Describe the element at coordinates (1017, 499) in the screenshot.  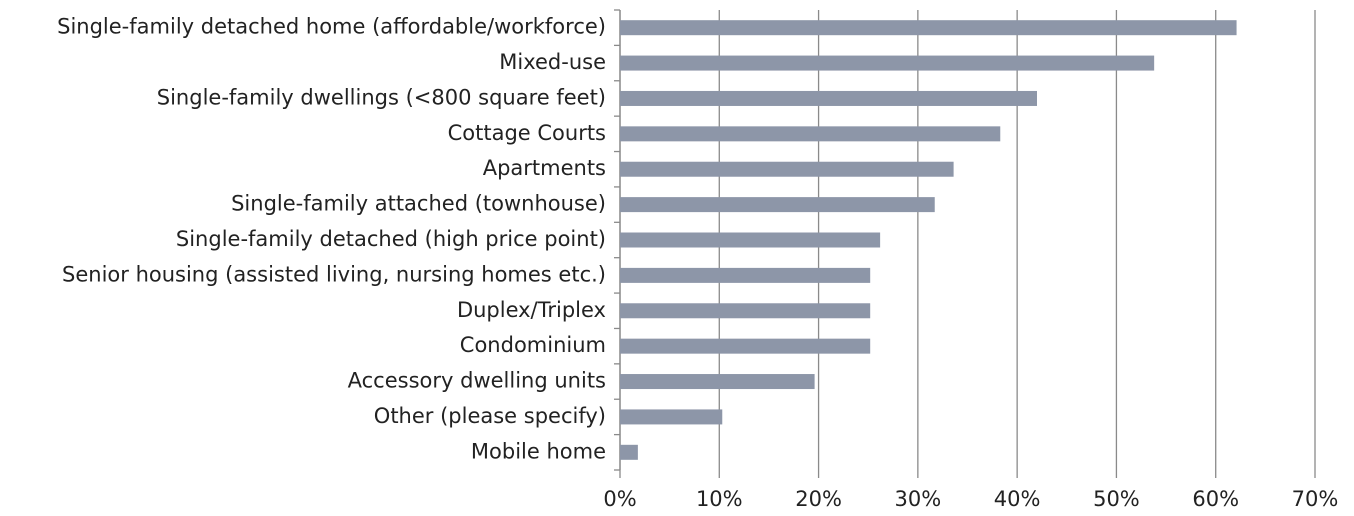
I see `x-tick-label: 40%` at that location.